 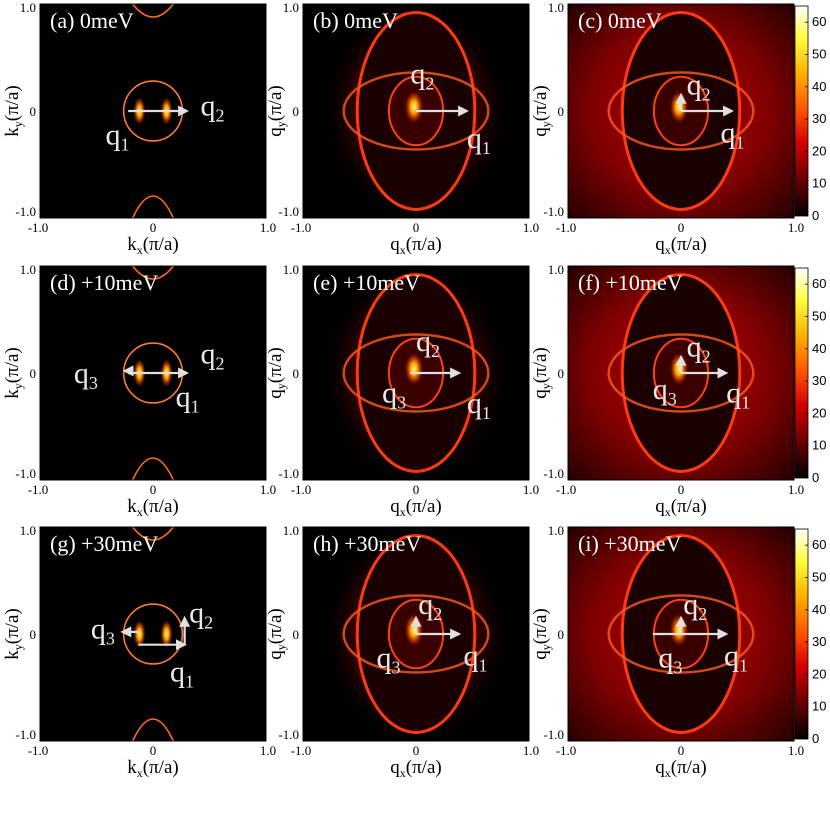 What do you see at coordinates (366, 282) in the screenshot?
I see `panel-title: (e) +10meV` at bounding box center [366, 282].